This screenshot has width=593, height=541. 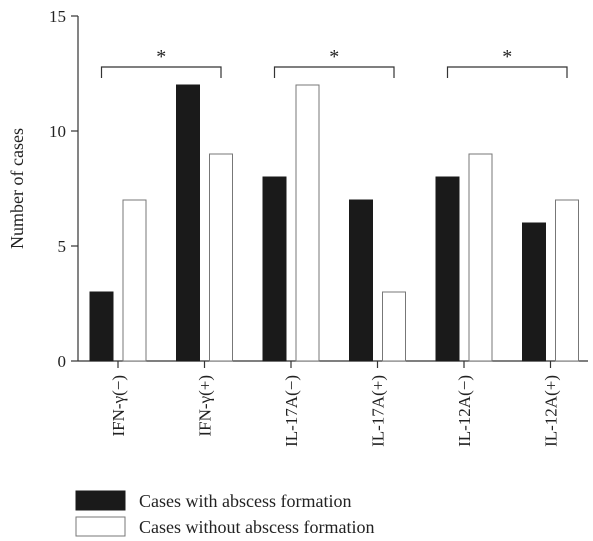 What do you see at coordinates (205, 405) in the screenshot?
I see `x-tick-label: IFN-γ(+)` at bounding box center [205, 405].